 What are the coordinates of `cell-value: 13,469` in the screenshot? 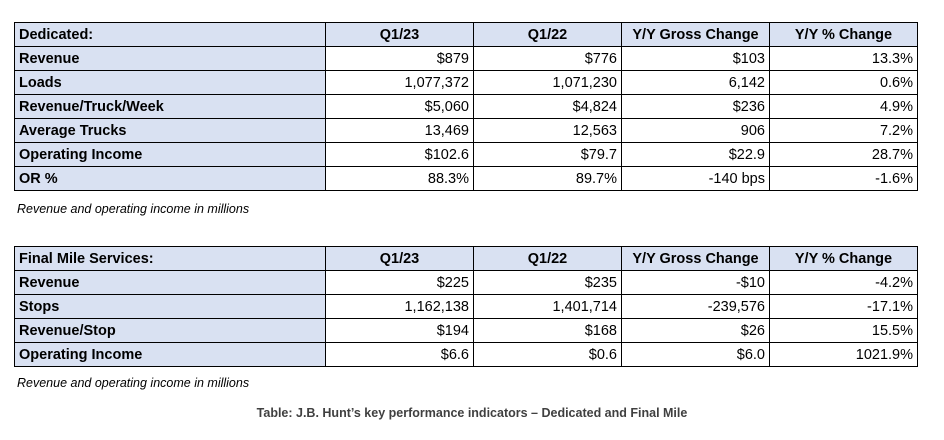 It's located at (399, 130).